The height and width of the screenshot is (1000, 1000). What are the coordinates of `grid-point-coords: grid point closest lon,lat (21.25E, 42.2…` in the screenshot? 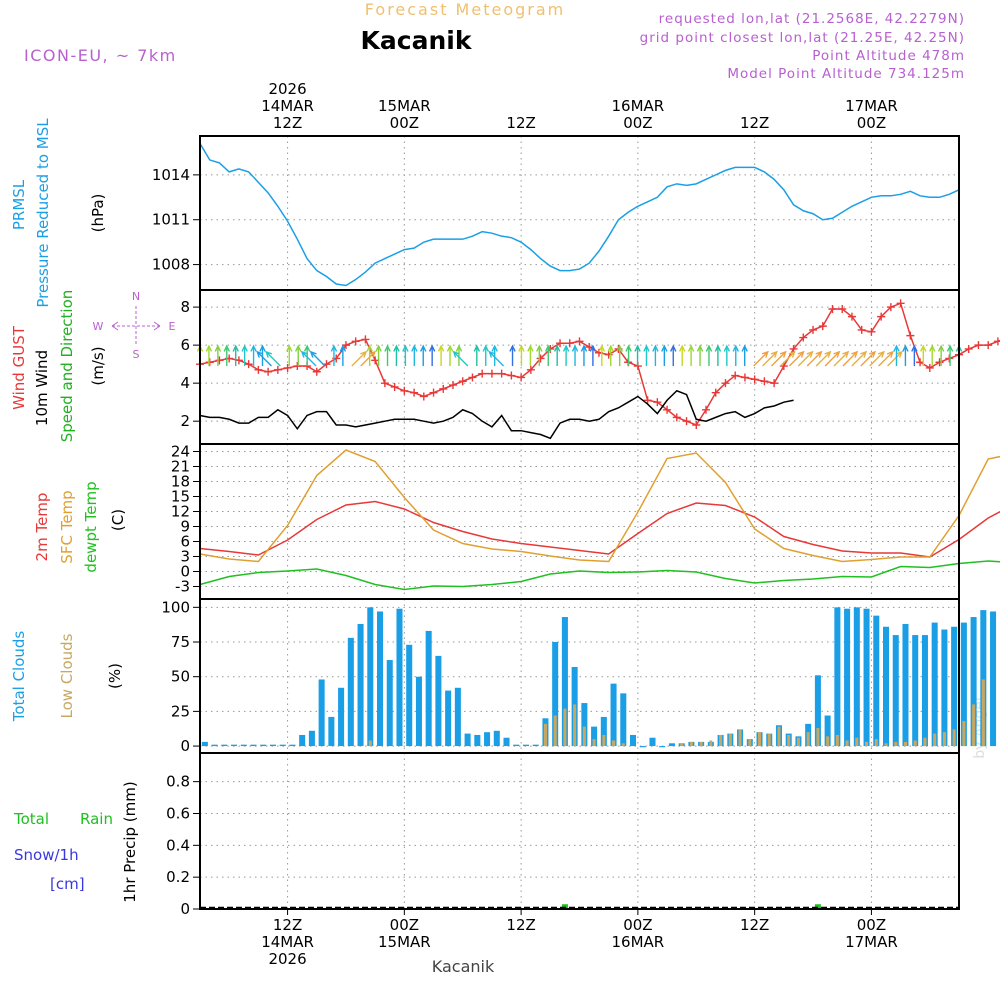 It's located at (802, 38).